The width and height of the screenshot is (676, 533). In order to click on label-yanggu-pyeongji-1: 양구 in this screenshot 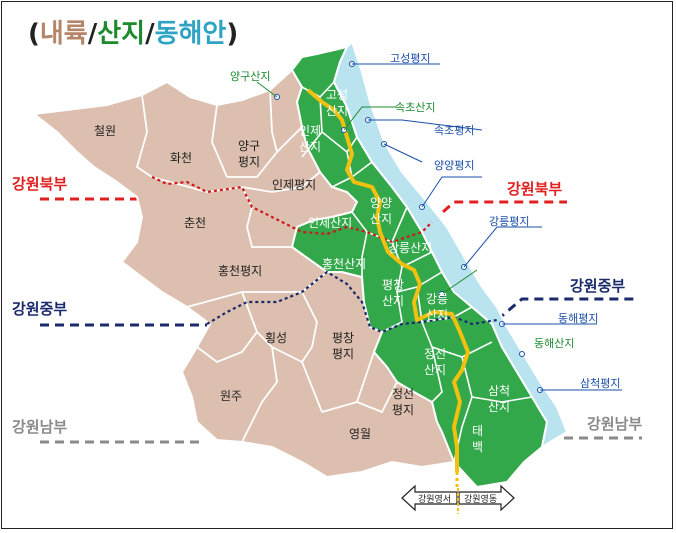, I will do `click(249, 146)`.